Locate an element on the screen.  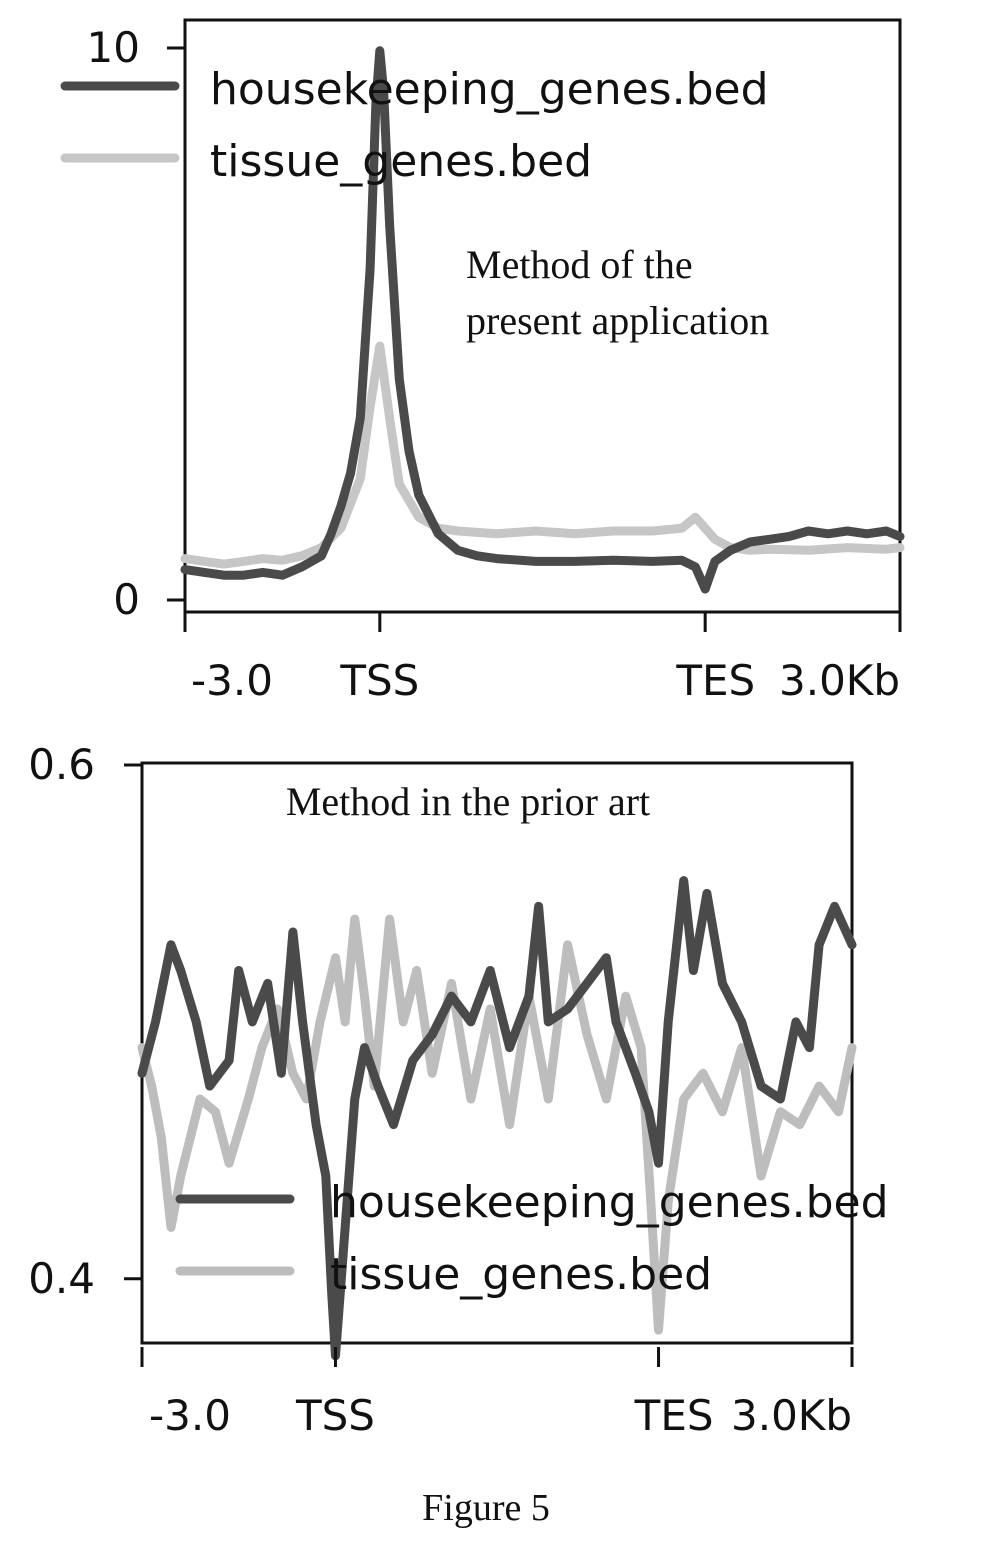
chart-annotation: Method in the prior art is located at coordinates (468, 801).